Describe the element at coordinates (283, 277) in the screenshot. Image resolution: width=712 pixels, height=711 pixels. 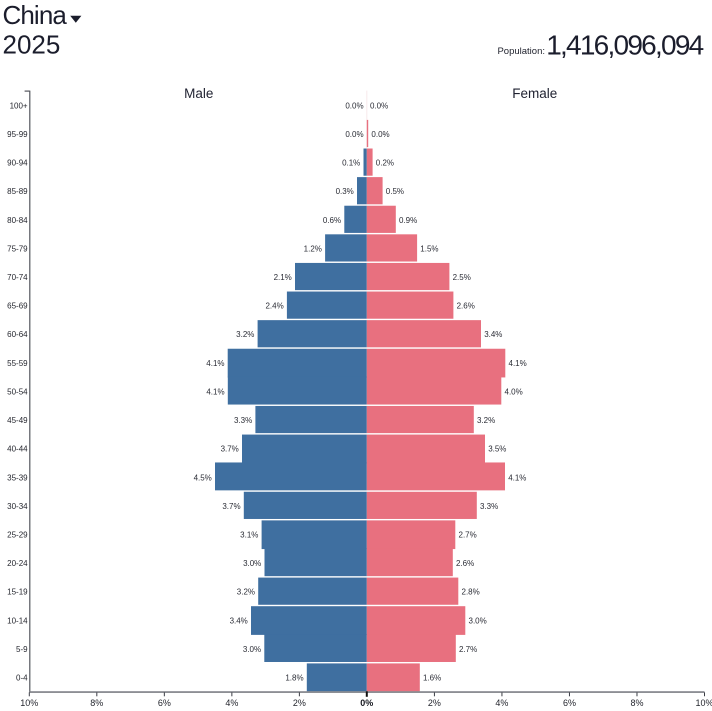
I see `svg-text: 2.1%` at that location.